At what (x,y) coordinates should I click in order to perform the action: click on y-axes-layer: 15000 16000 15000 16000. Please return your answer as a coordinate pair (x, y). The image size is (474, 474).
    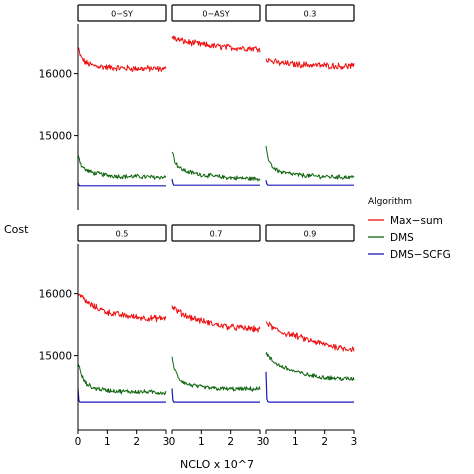
    Looking at the image, I should click on (59, 227).